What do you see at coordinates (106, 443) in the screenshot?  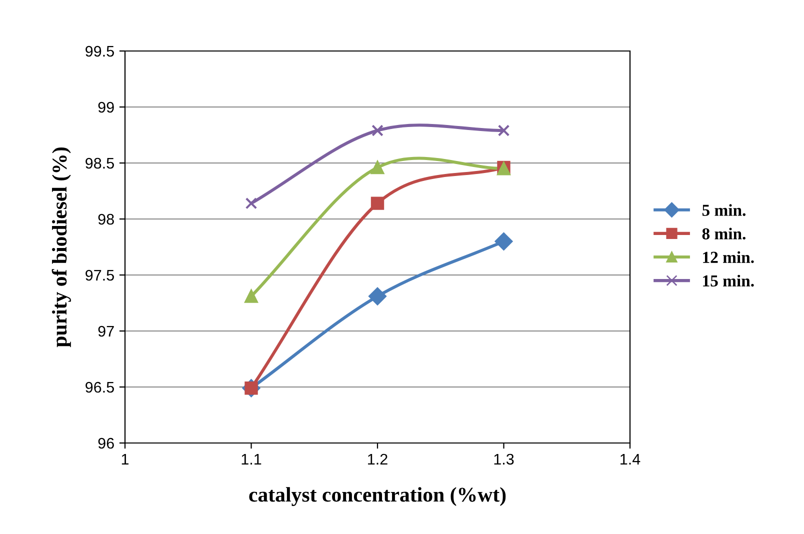 I see `y-tick-label: 96` at bounding box center [106, 443].